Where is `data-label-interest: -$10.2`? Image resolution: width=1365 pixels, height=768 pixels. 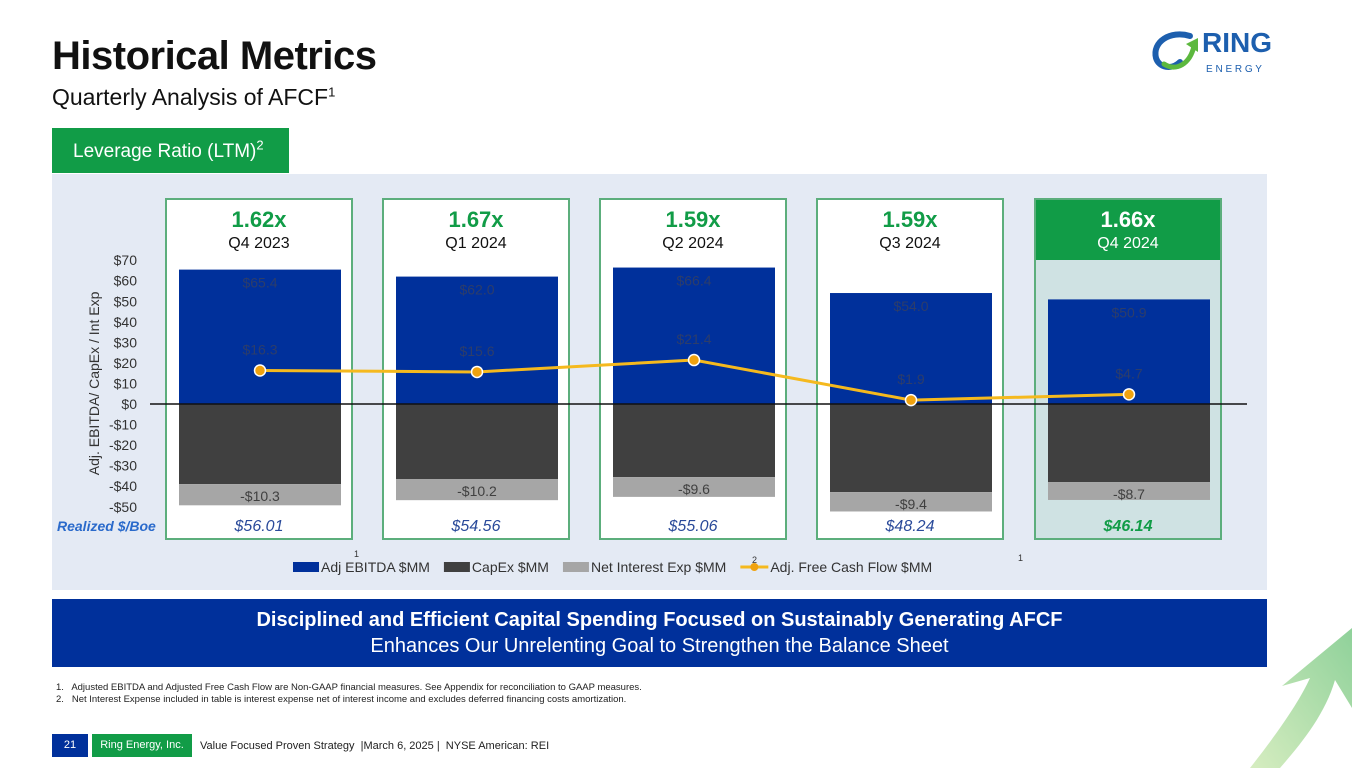
data-label-interest: -$10.2 is located at coordinates (477, 491).